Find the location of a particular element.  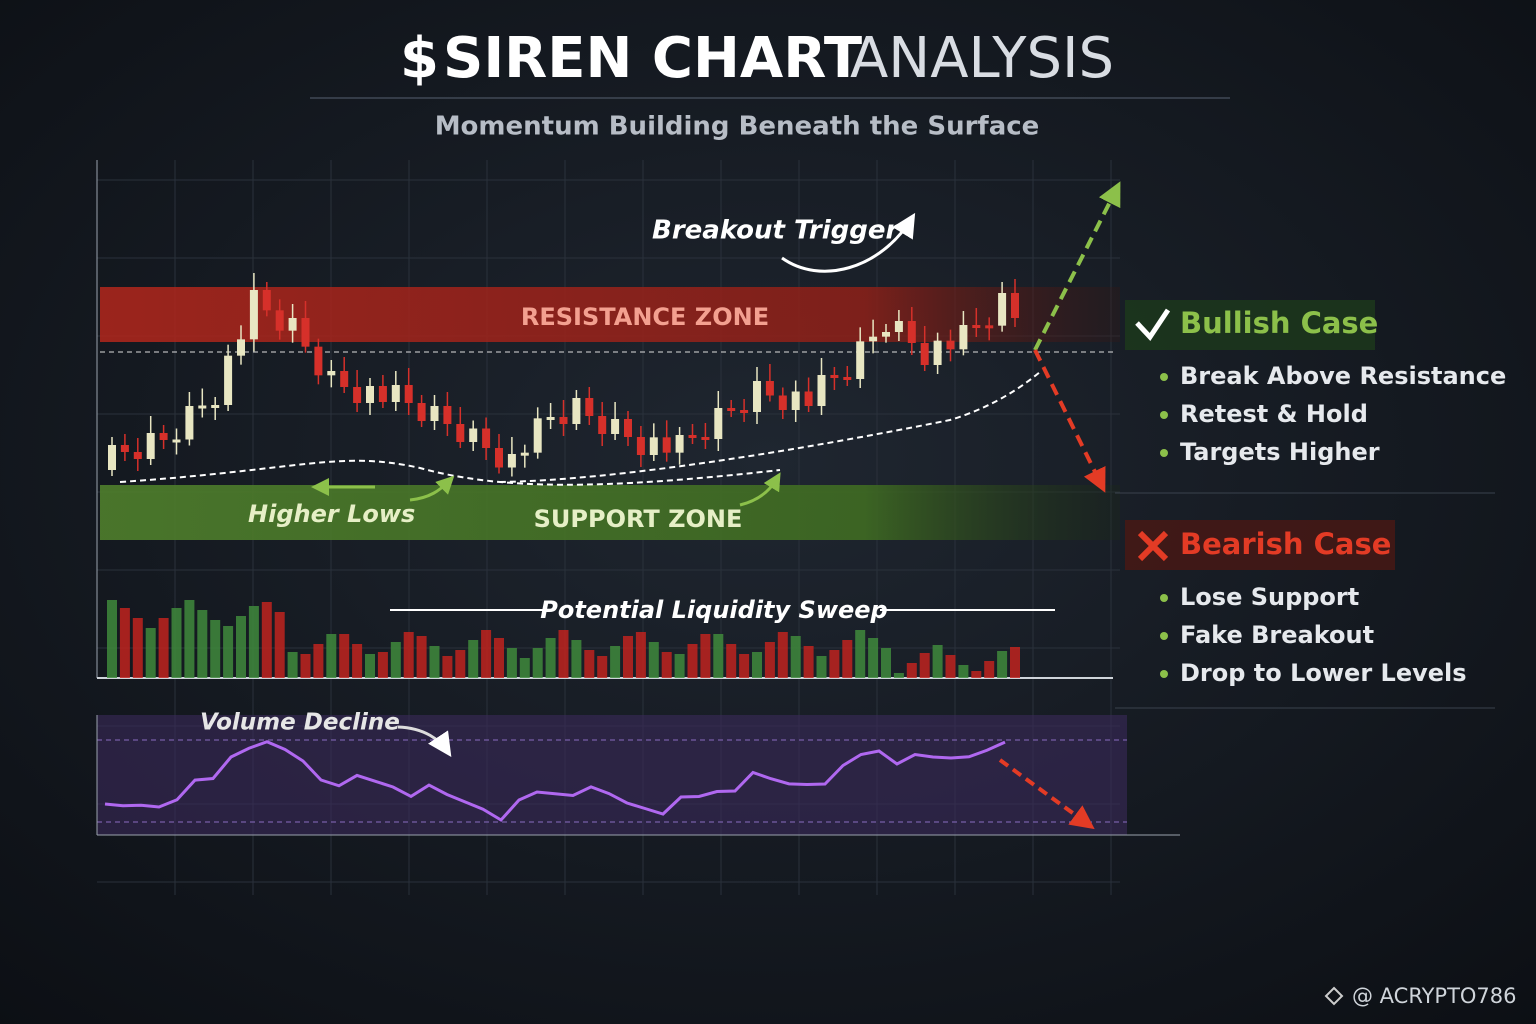

title-light: ANALYSIS is located at coordinates (982, 58).